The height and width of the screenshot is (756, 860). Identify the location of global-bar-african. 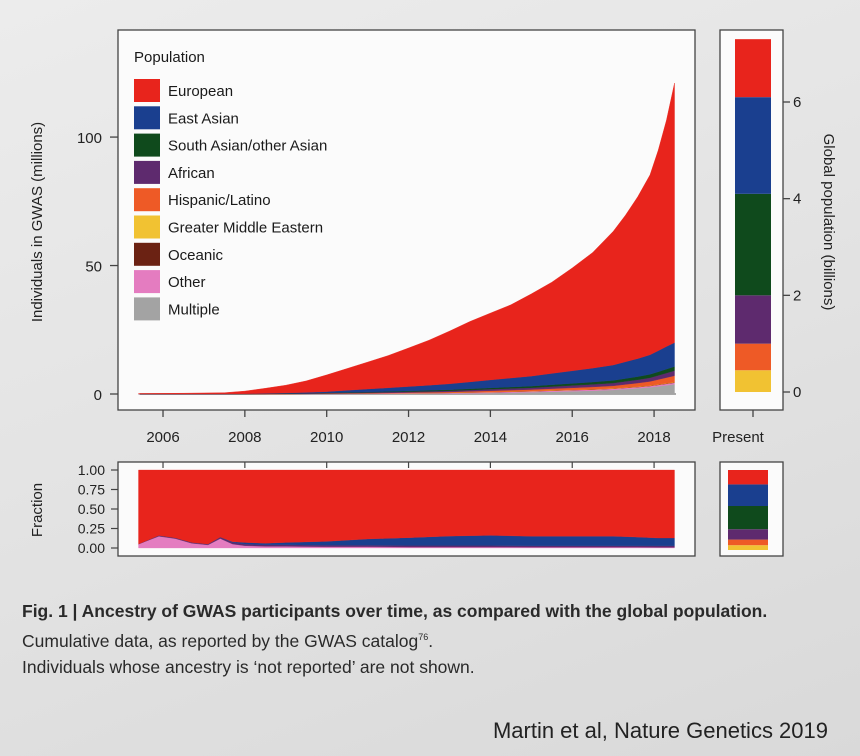
(753, 319).